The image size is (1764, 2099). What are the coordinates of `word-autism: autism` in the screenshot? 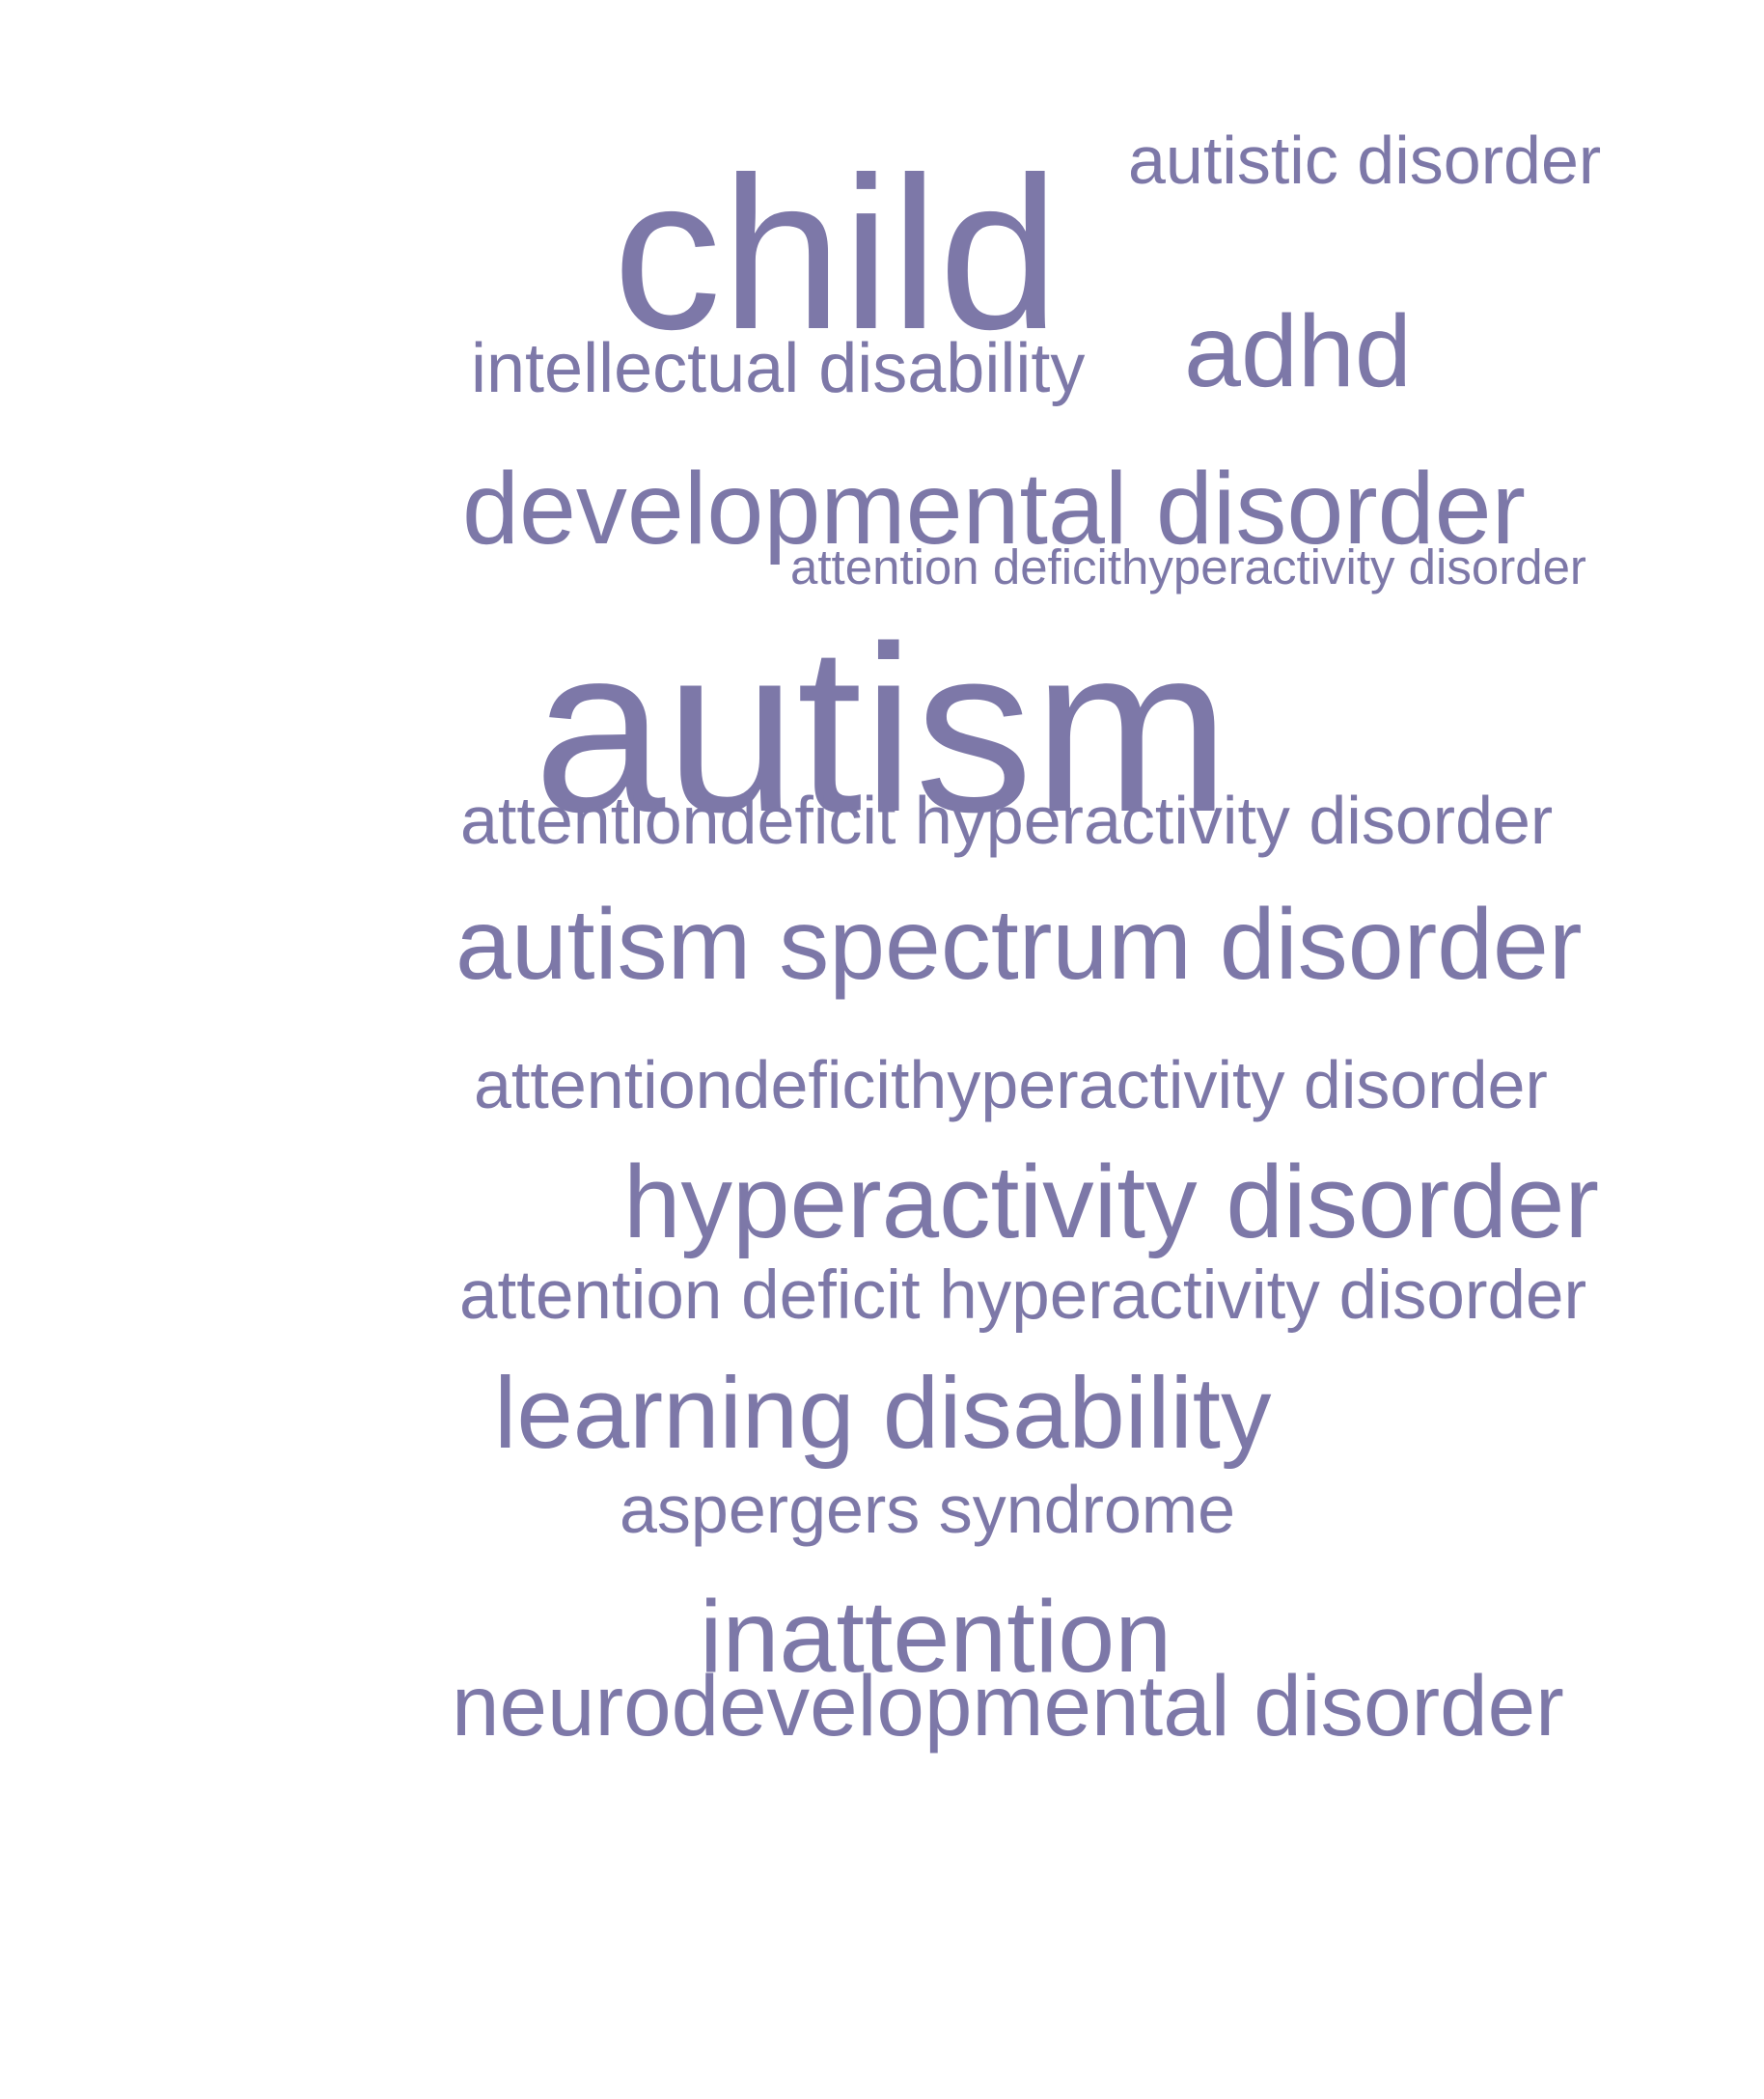 It's located at (882, 728).